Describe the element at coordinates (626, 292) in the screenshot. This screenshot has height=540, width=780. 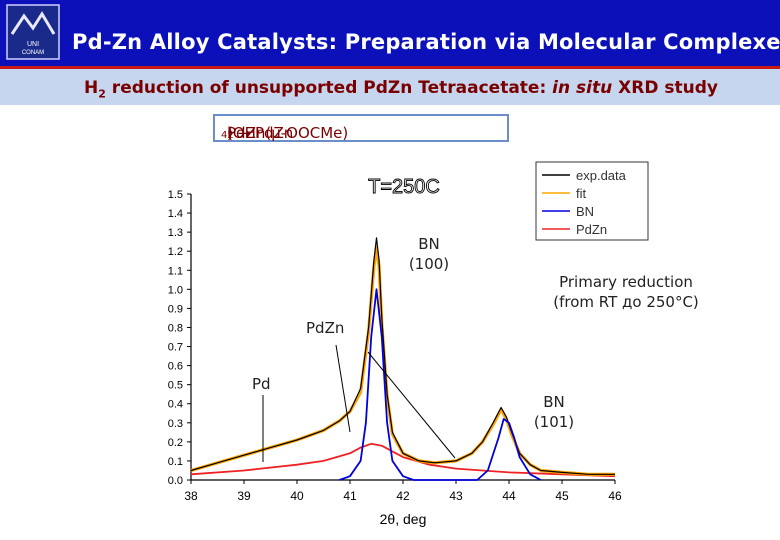
I see `annotation-primary-reduction: Primary reduction (from RT до 250°C)` at that location.